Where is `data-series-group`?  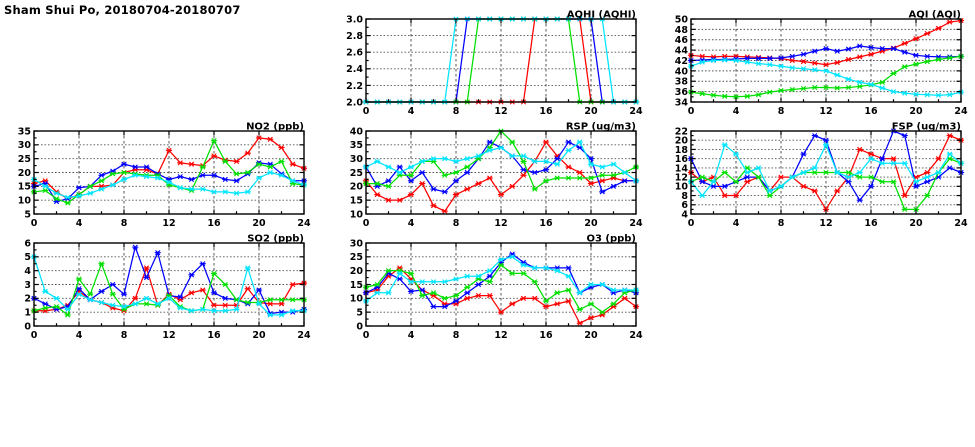
data-series-group is located at coordinates (501, 288).